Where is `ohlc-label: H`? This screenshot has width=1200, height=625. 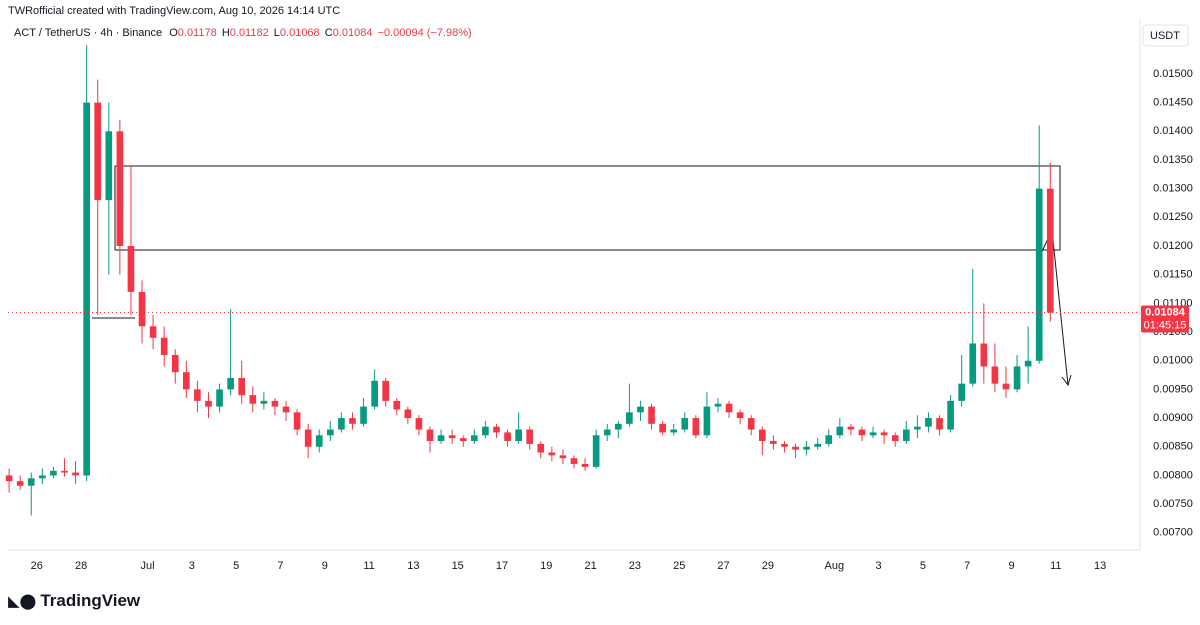
ohlc-label: H is located at coordinates (226, 33).